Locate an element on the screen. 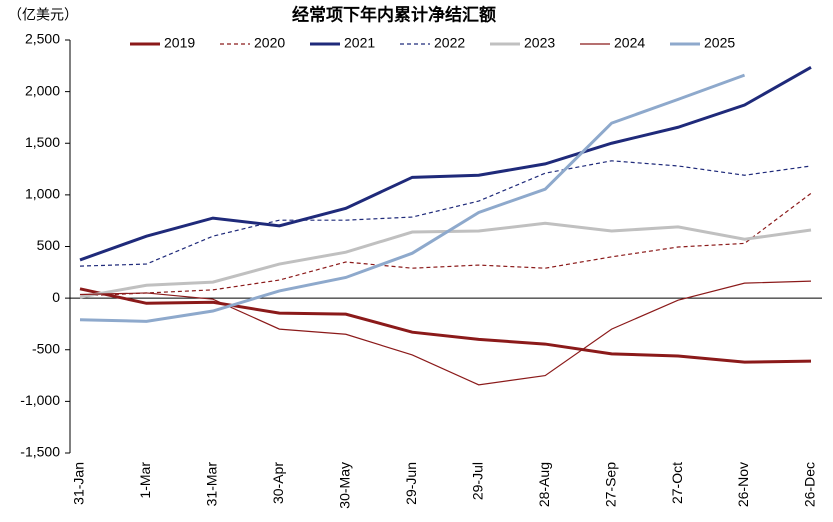 Image resolution: width=833 pixels, height=522 pixels. x-tick-label: 26-Nov is located at coordinates (743, 484).